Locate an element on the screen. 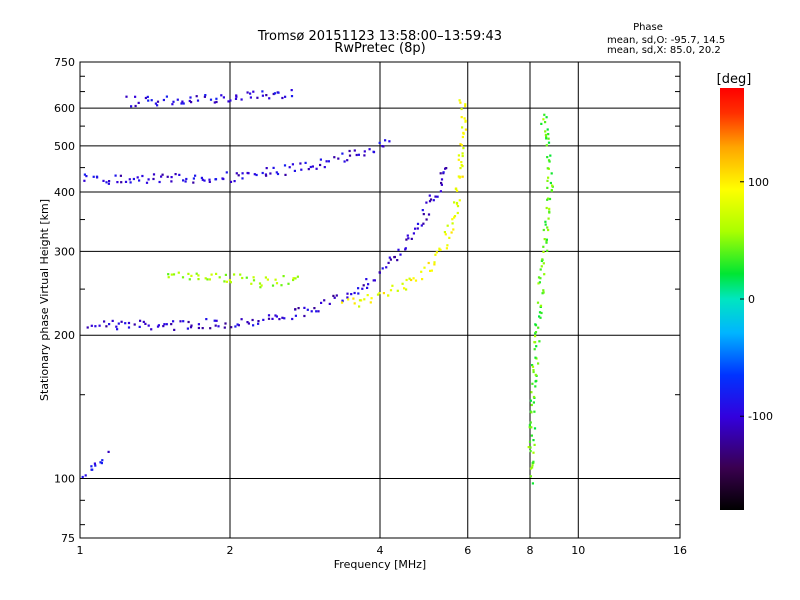 This screenshot has width=800, height=600. colorbar-tick-label: 100 is located at coordinates (758, 182).